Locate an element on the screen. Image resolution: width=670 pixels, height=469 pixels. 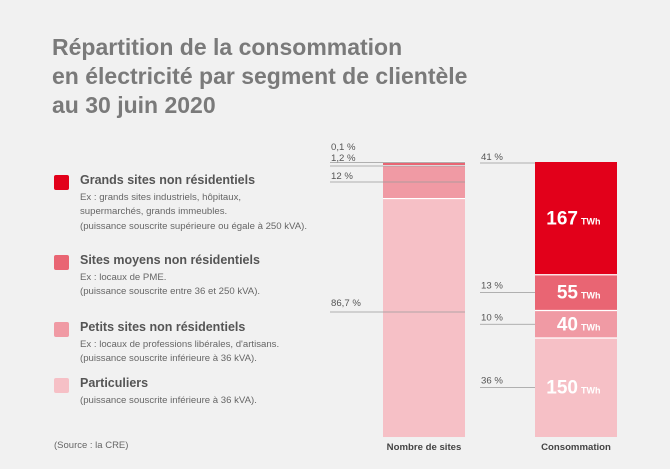
value-label: 40 TWh is located at coordinates (579, 324).